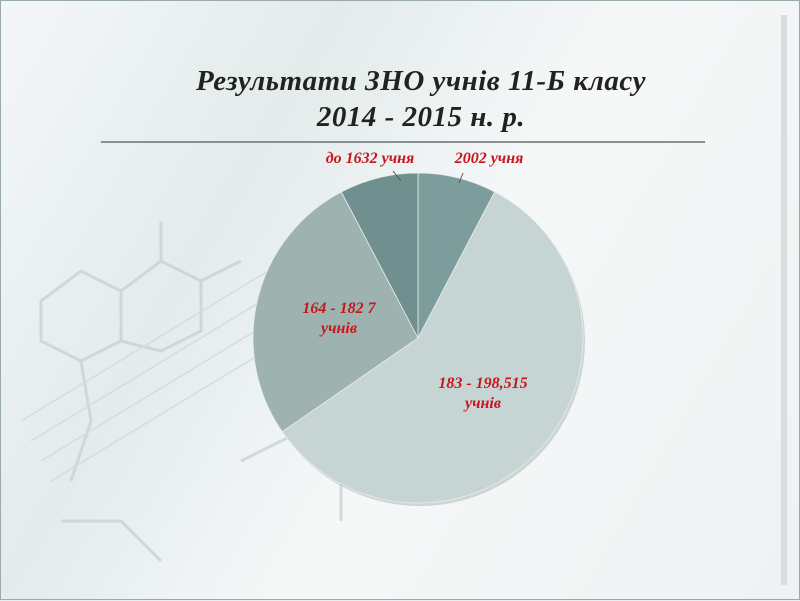  I want to click on title-line-1: Результати ЗНО учнів 11-Б класу, so click(421, 81).